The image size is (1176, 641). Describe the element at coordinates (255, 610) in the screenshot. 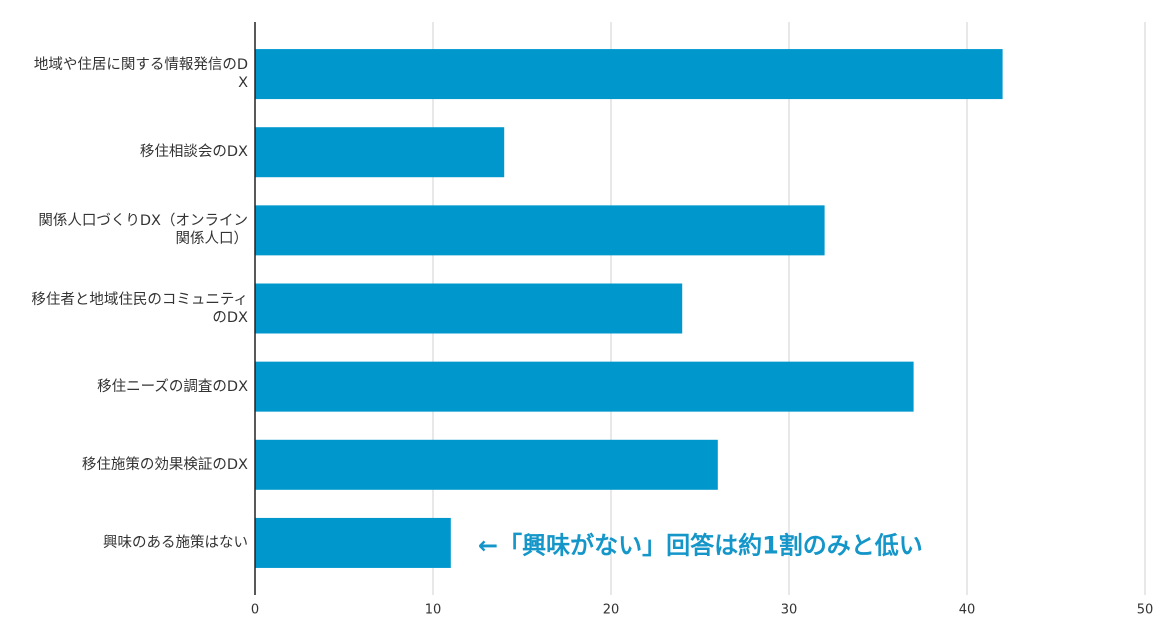

I see `x-tick-label: 0` at that location.